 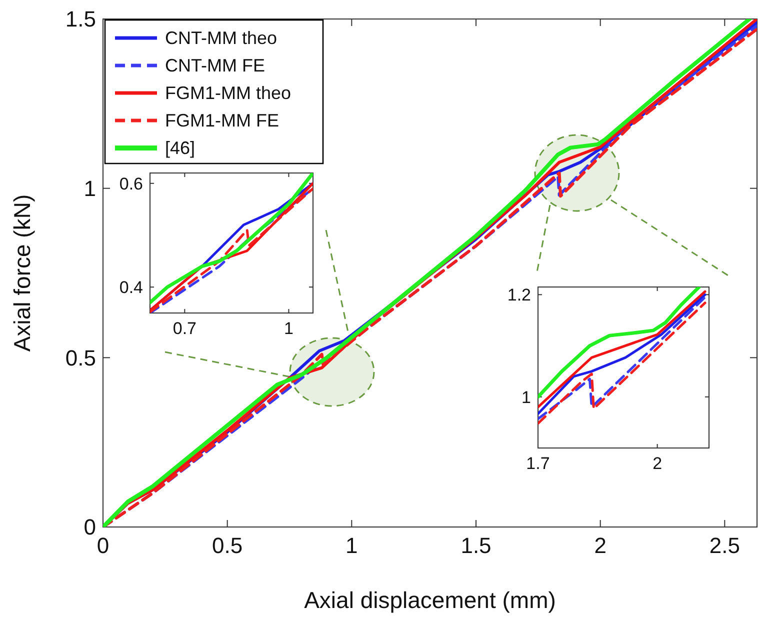 I want to click on legend-label: CNT-MM FE, so click(x=215, y=66).